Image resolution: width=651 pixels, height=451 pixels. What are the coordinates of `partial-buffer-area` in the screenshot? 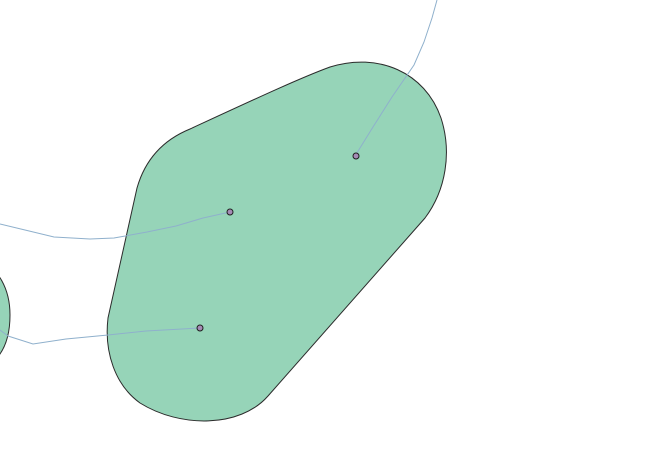 It's located at (5, 312).